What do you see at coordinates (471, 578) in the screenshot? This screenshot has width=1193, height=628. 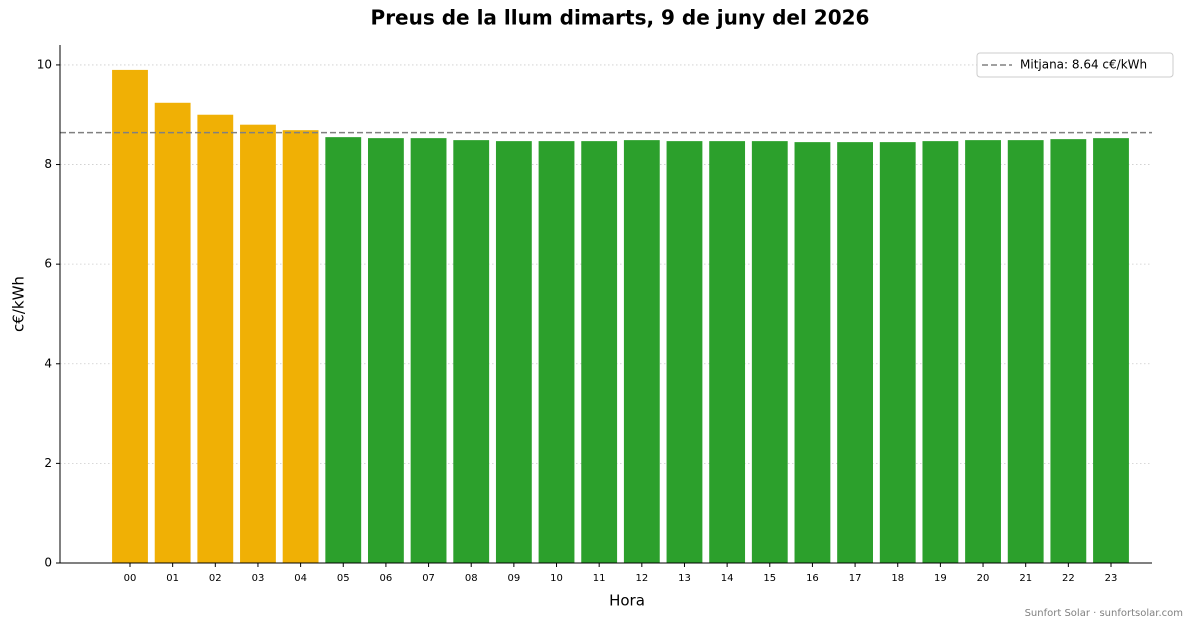 I see `x-tick-label: 08` at bounding box center [471, 578].